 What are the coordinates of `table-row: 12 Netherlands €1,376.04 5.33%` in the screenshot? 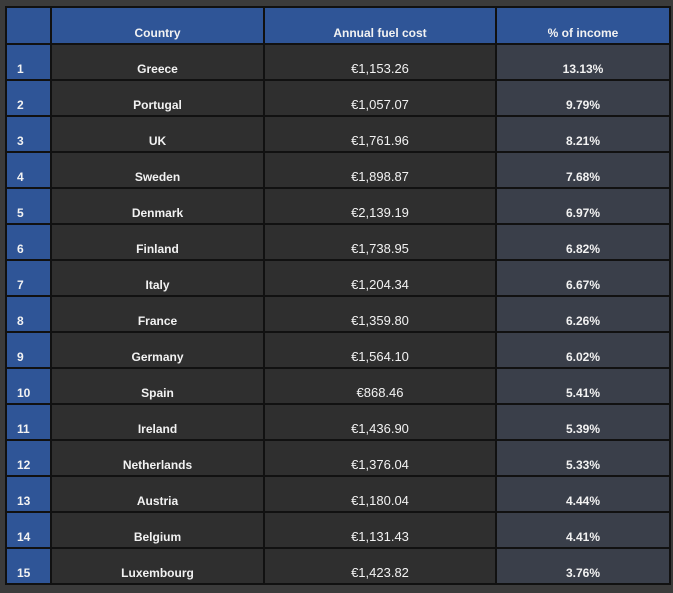 It's located at (338, 458).